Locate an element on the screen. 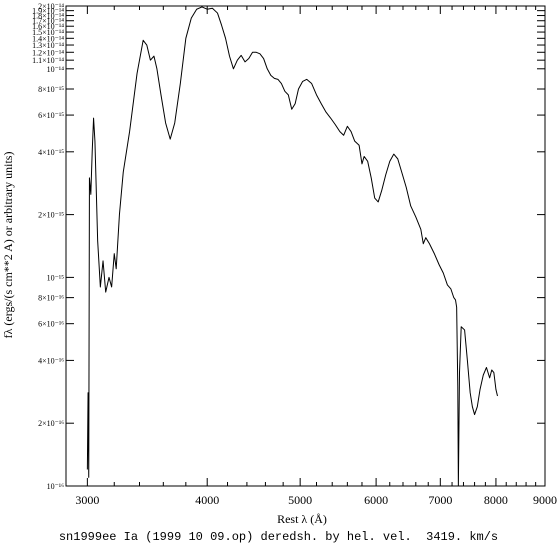  y-tick-label: 1.7×10⁻¹⁴ is located at coordinates (48, 21).